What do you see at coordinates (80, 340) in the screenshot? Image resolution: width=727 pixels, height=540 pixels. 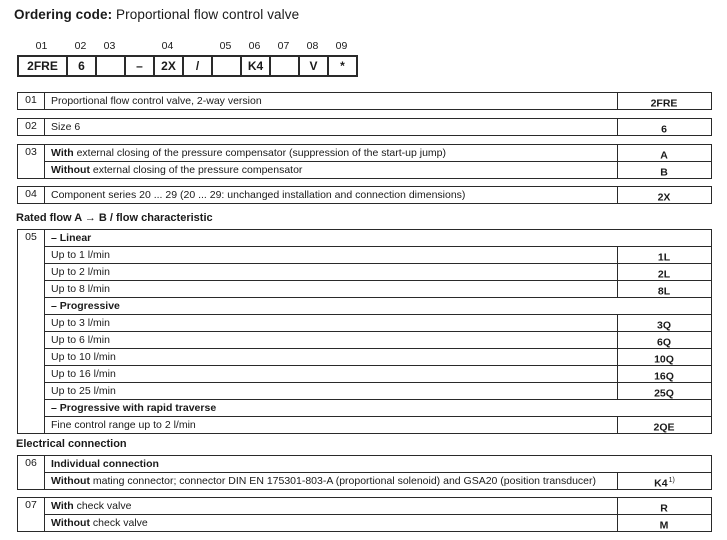 I see `option-description-text: Up to 6 l/min` at bounding box center [80, 340].